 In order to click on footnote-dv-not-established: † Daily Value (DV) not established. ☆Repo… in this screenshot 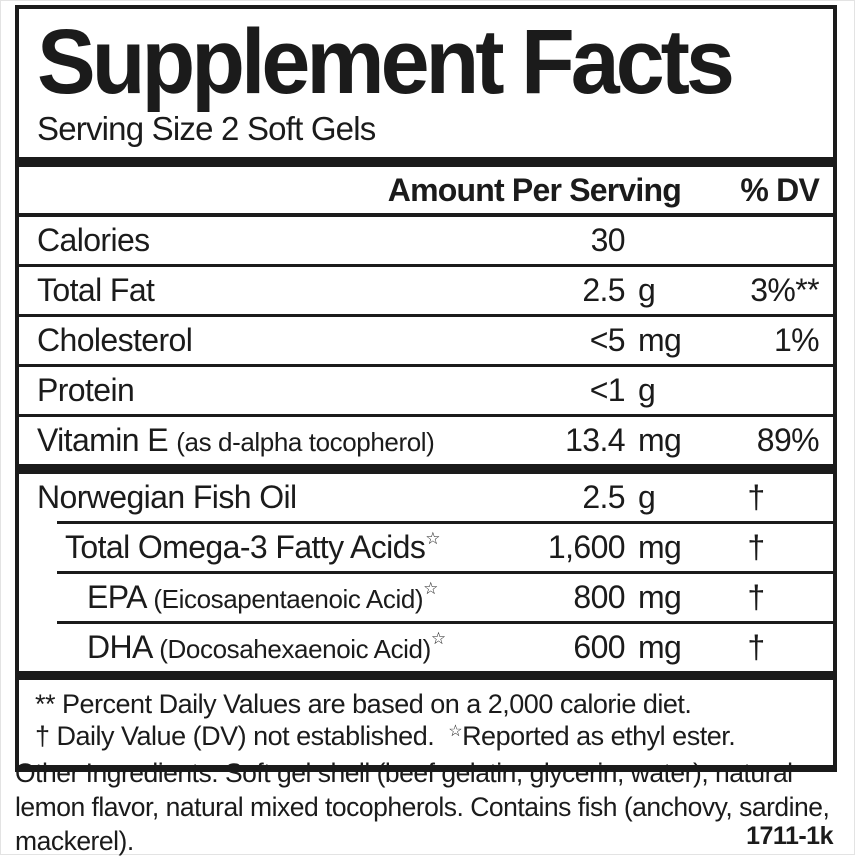, I will do `click(385, 736)`.